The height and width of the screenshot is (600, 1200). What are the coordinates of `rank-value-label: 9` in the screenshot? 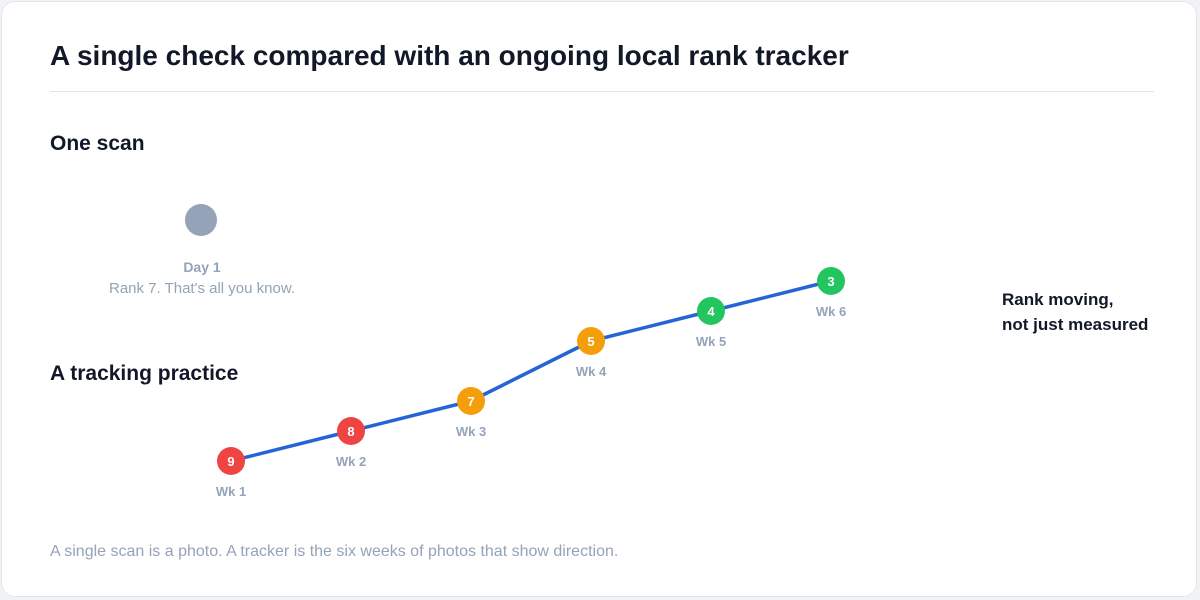 It's located at (230, 461).